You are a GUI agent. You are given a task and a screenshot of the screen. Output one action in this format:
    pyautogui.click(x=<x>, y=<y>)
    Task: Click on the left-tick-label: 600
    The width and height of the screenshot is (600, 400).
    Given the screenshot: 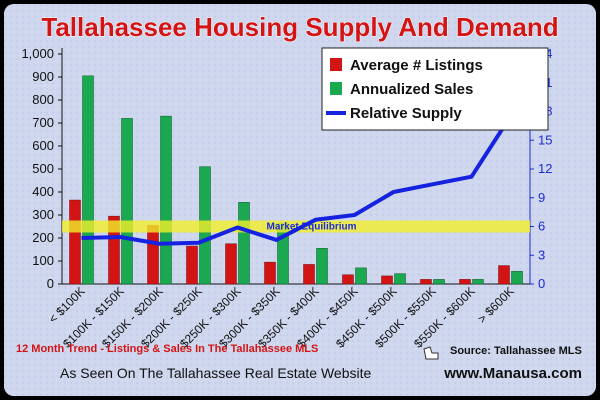 What is the action you would take?
    pyautogui.click(x=43, y=145)
    